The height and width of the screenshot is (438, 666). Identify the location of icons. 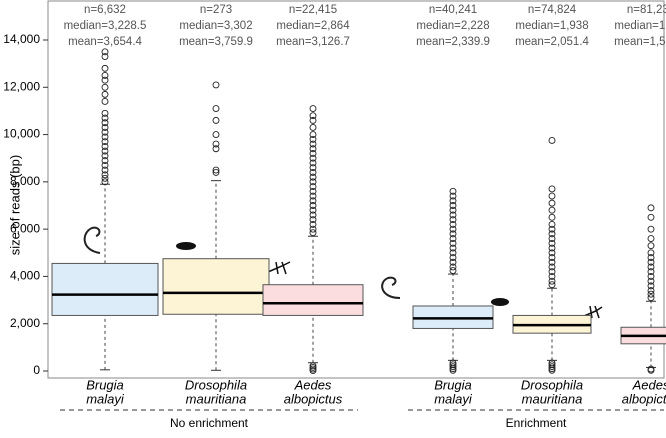
(242, 262).